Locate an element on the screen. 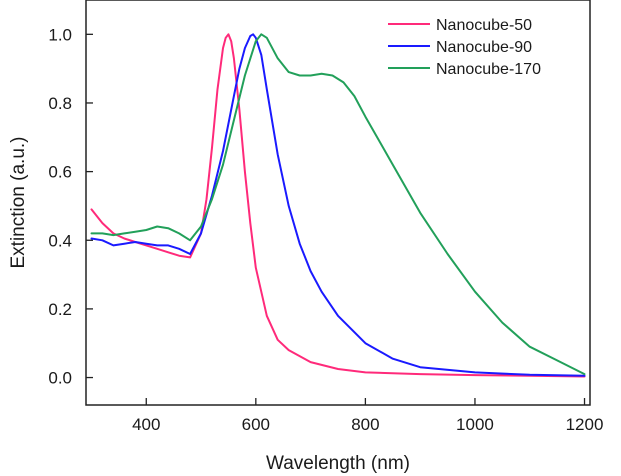 This screenshot has height=476, width=621. legend-label: Nanocube-90 is located at coordinates (484, 47).